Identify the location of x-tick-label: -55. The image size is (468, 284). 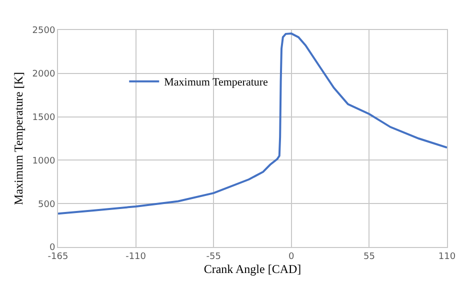
(213, 257).